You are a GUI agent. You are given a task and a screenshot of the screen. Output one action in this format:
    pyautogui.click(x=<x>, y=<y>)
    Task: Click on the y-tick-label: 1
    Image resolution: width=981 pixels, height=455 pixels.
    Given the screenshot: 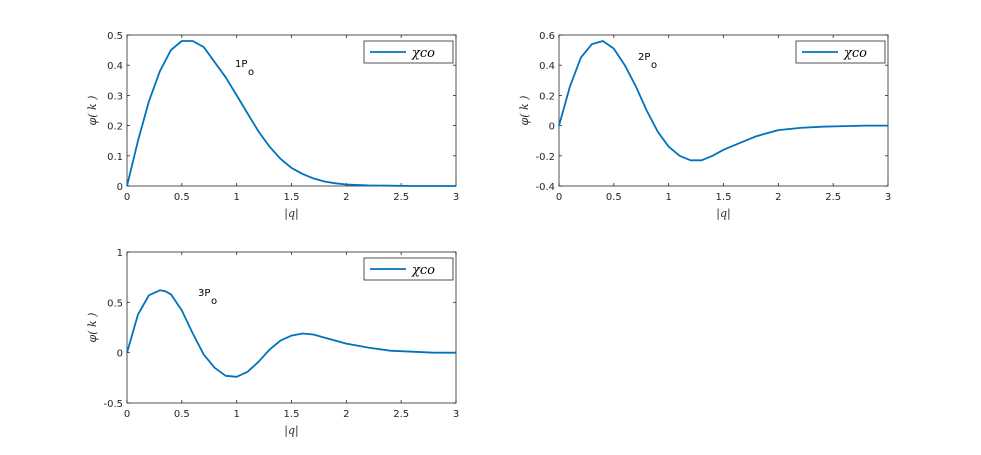 What is the action you would take?
    pyautogui.click(x=120, y=253)
    